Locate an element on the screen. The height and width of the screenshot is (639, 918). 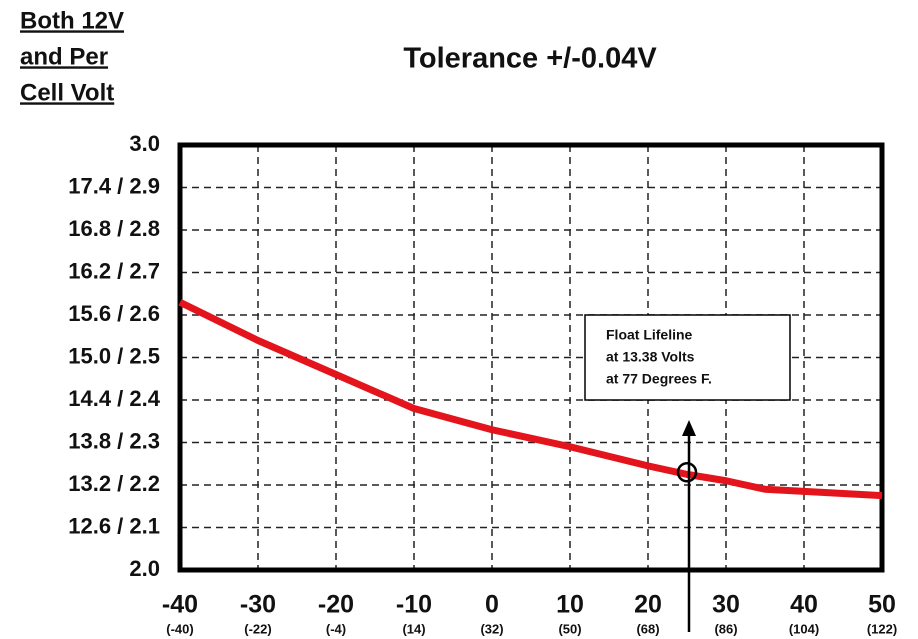
y-tick-label: 2.0 is located at coordinates (144, 568).